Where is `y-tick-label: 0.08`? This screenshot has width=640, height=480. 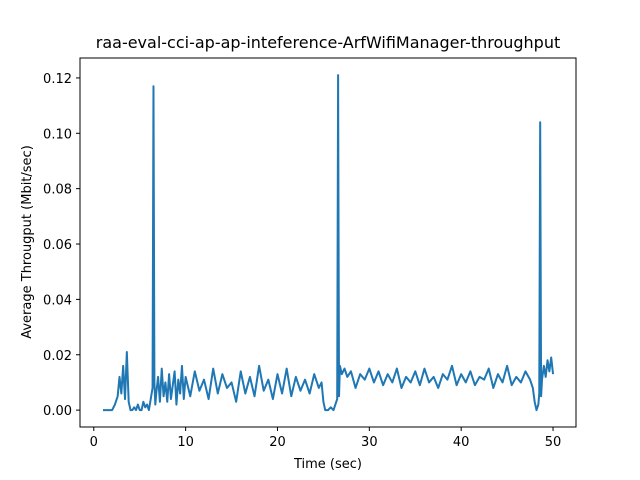 y-tick-label: 0.08 is located at coordinates (57, 190).